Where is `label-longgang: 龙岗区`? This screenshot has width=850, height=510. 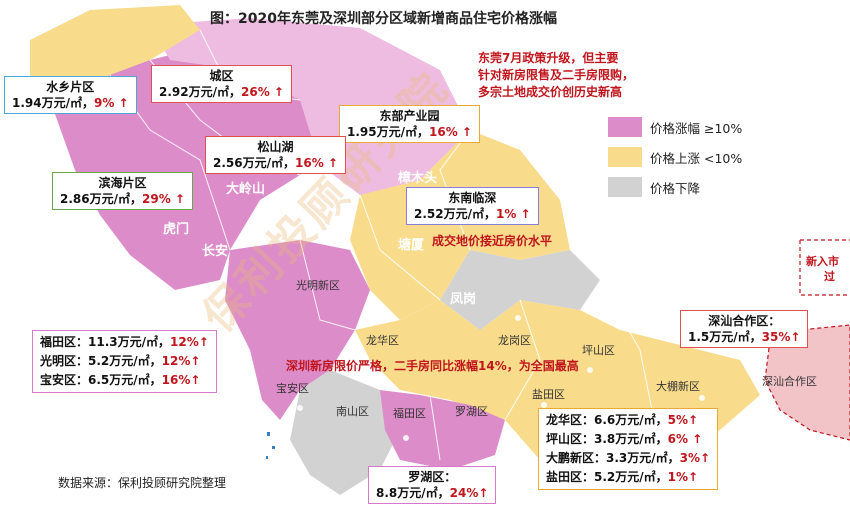
label-longgang: 龙岗区 is located at coordinates (514, 340).